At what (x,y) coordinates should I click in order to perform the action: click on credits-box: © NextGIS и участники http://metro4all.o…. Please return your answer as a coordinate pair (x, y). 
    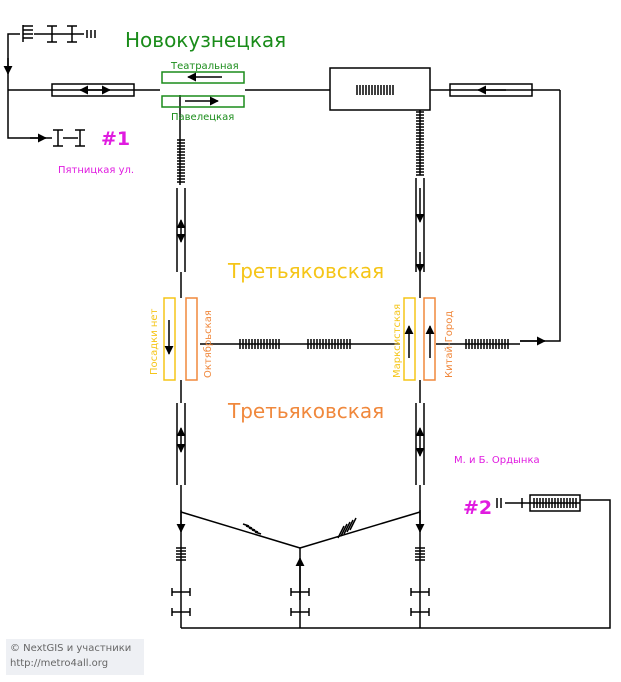
    Looking at the image, I should click on (75, 657).